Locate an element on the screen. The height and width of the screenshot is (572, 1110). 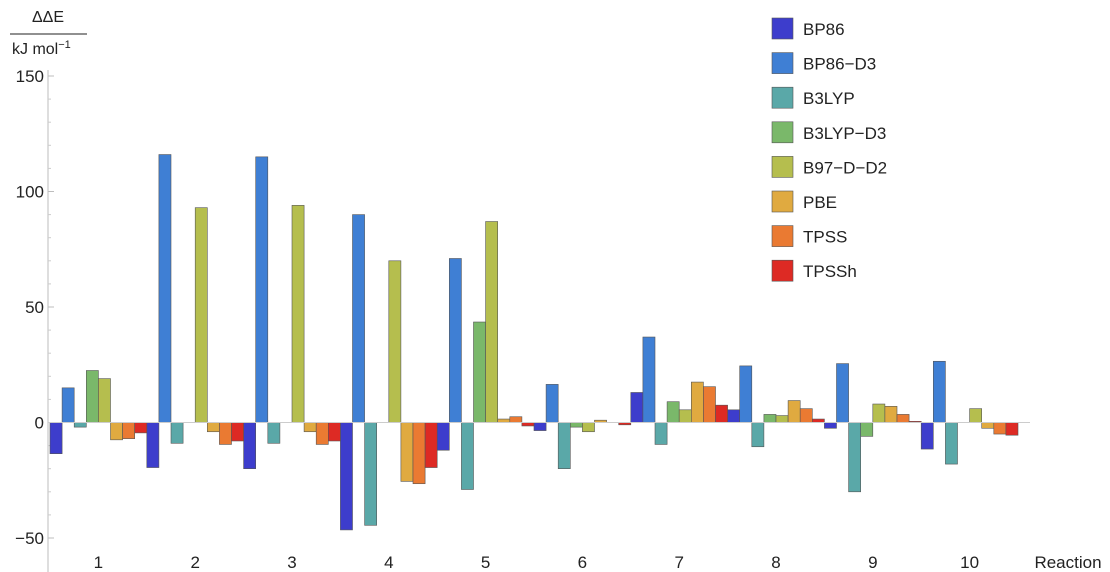
x-tick-label: 5 is located at coordinates (485, 562).